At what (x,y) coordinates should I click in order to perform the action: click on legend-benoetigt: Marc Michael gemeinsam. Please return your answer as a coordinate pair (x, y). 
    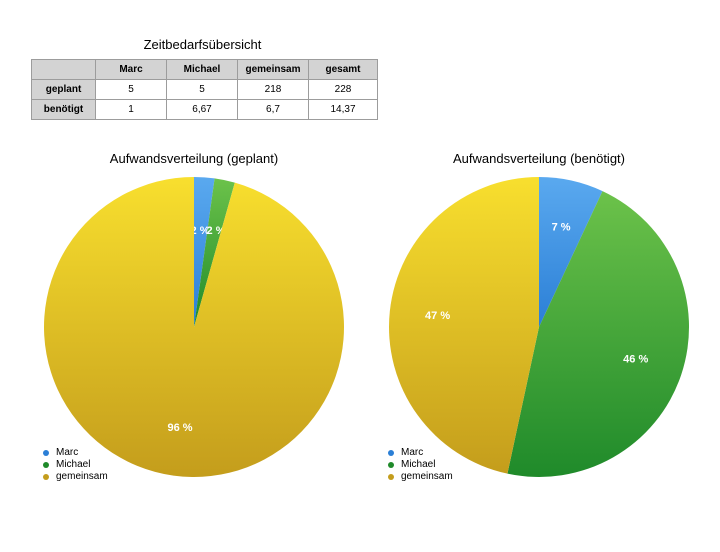
    Looking at the image, I should click on (420, 465).